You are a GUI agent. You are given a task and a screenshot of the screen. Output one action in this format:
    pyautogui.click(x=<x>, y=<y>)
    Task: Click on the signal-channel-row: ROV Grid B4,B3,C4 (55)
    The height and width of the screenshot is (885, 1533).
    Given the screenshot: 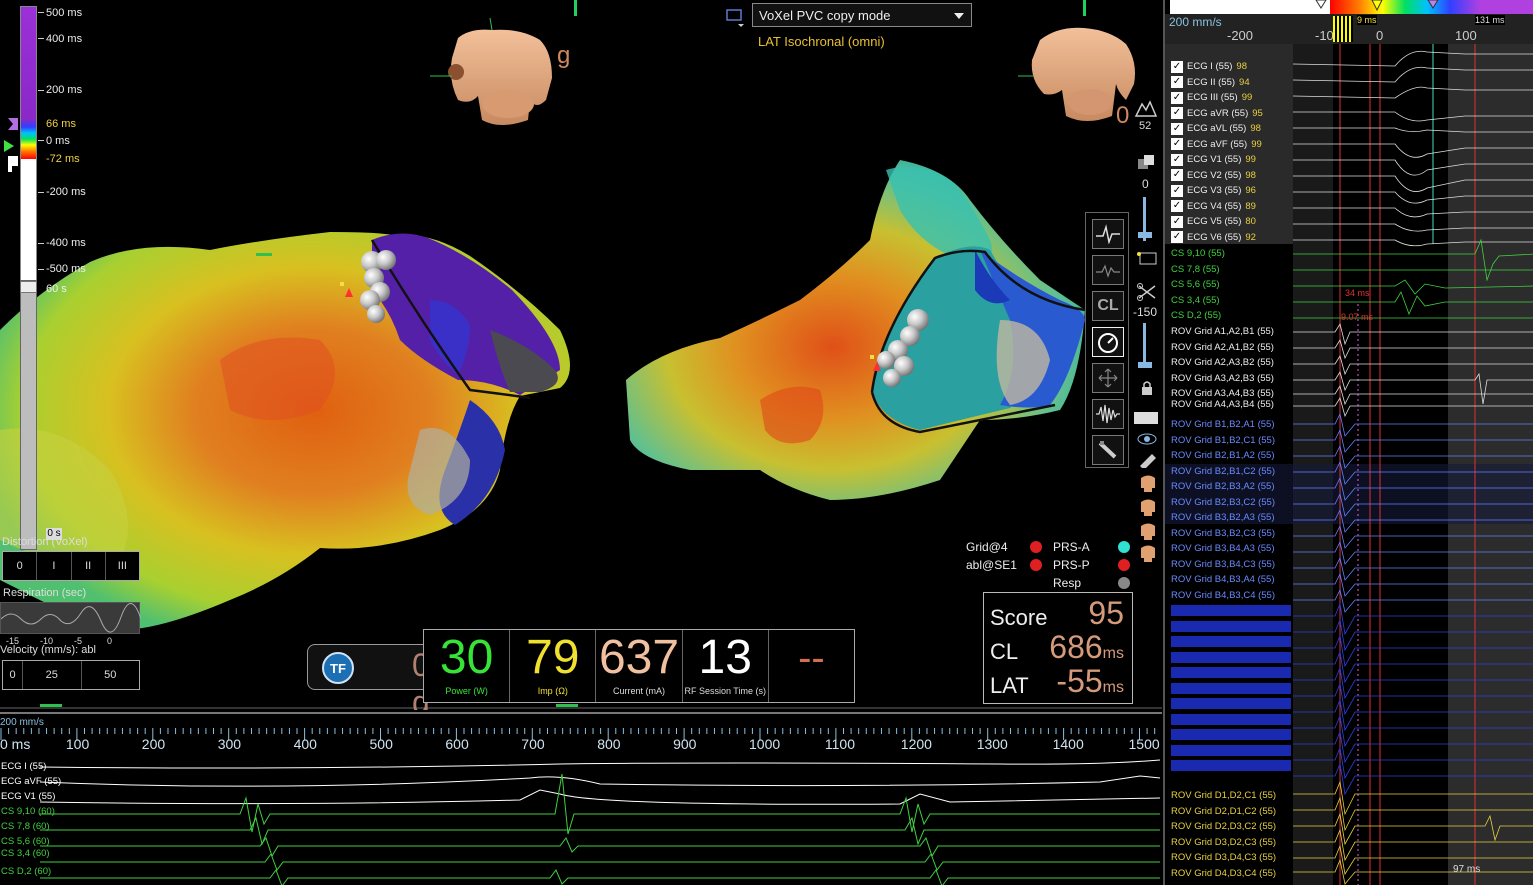 What is the action you would take?
    pyautogui.click(x=1223, y=595)
    